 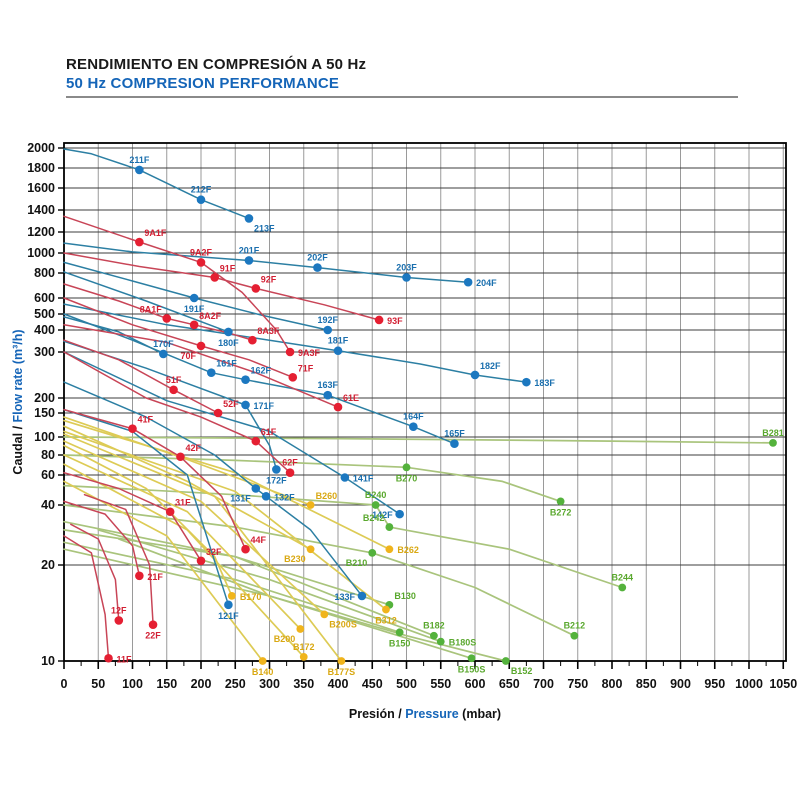 I want to click on series-label-192F: 192F, so click(x=327, y=320).